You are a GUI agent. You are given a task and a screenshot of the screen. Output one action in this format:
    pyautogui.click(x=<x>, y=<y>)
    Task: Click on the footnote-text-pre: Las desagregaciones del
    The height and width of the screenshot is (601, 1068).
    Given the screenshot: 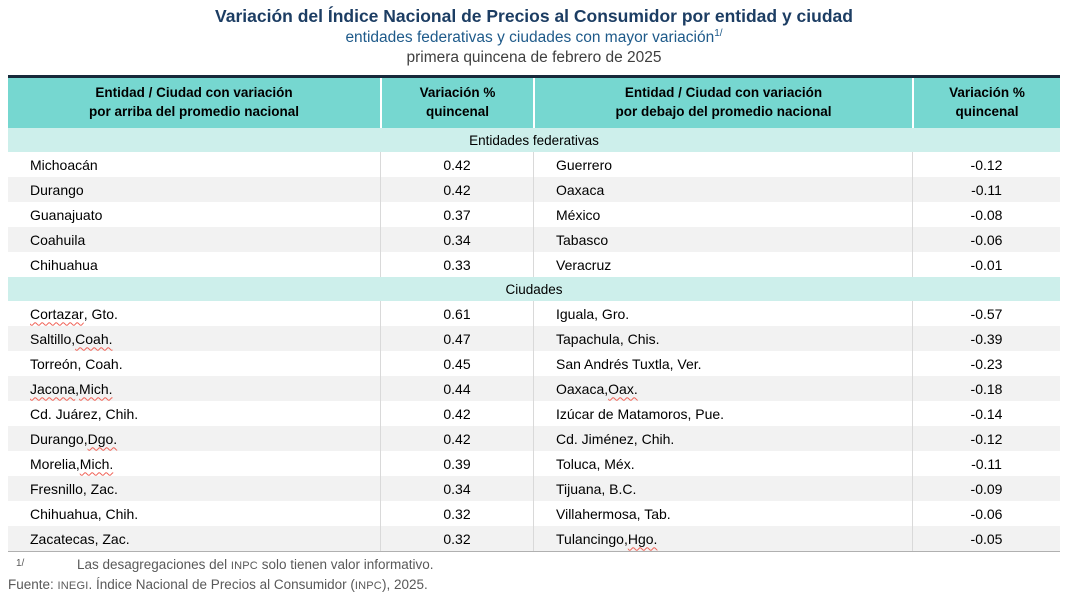 What is the action you would take?
    pyautogui.click(x=154, y=565)
    